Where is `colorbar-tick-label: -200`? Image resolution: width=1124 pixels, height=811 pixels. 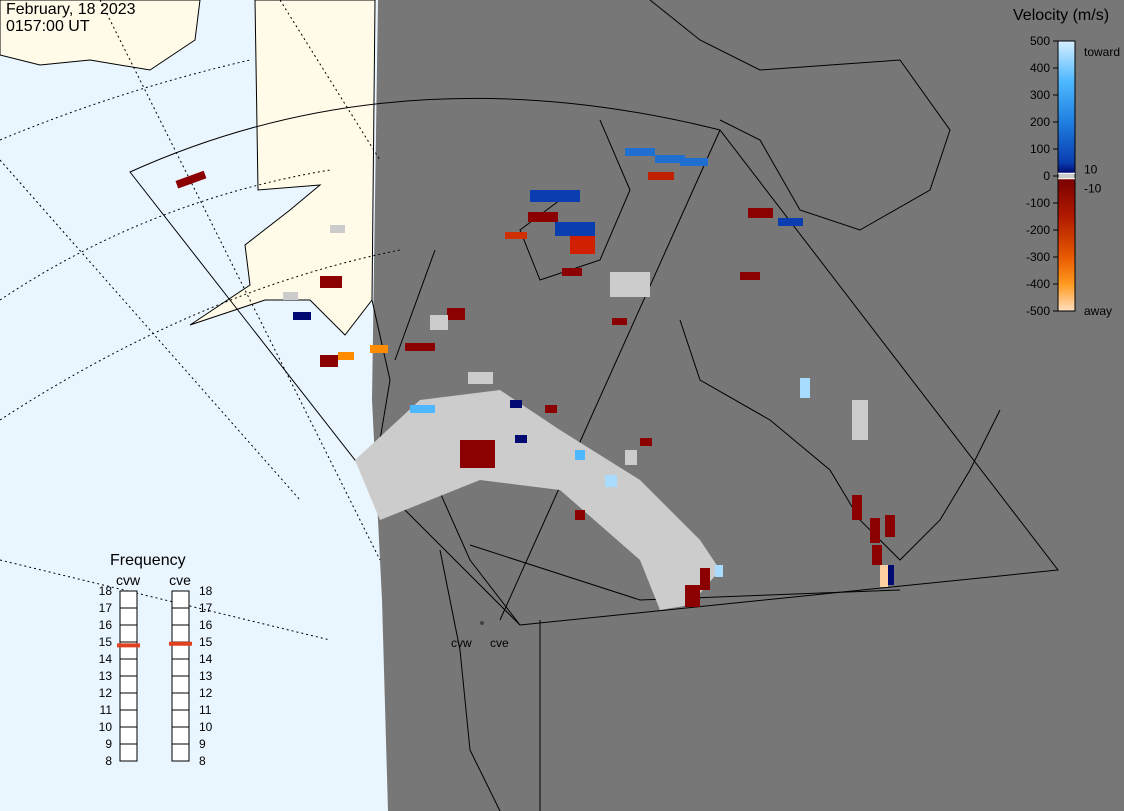 colorbar-tick-label: -200 is located at coordinates (1038, 230).